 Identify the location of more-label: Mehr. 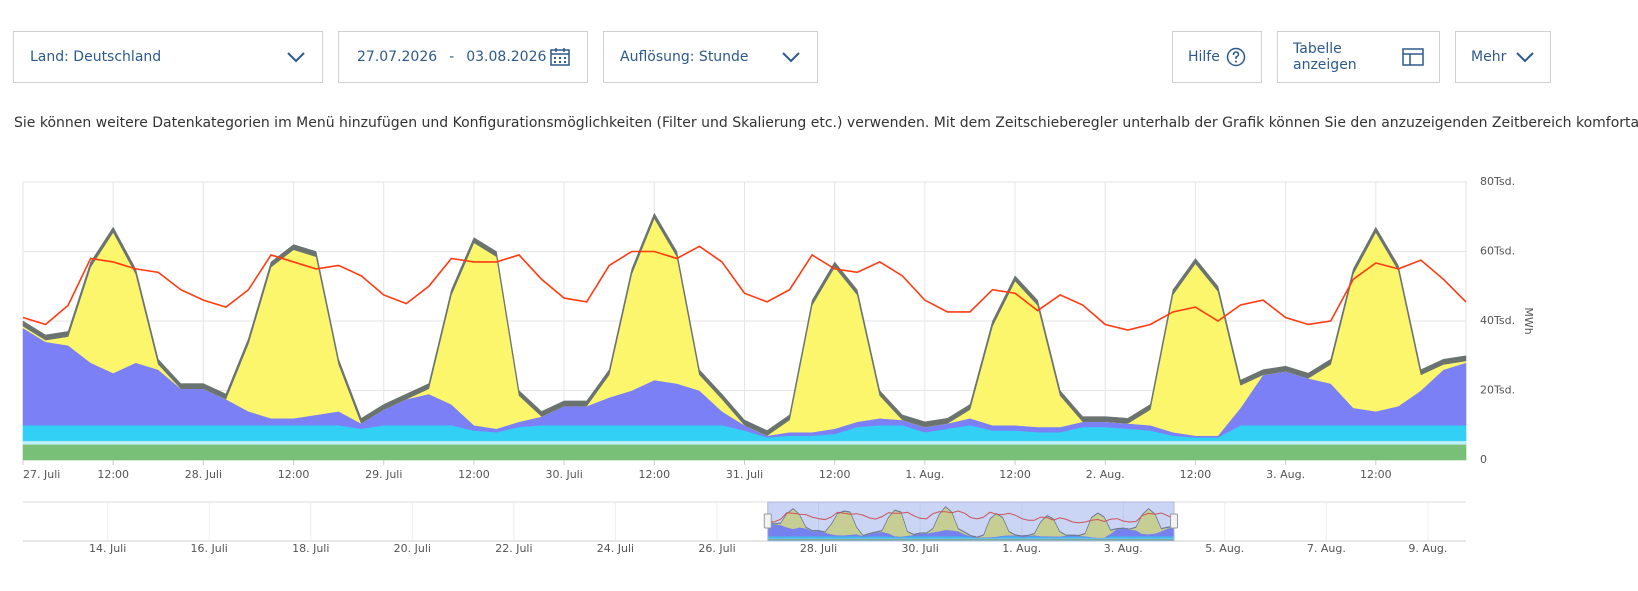
(1489, 57).